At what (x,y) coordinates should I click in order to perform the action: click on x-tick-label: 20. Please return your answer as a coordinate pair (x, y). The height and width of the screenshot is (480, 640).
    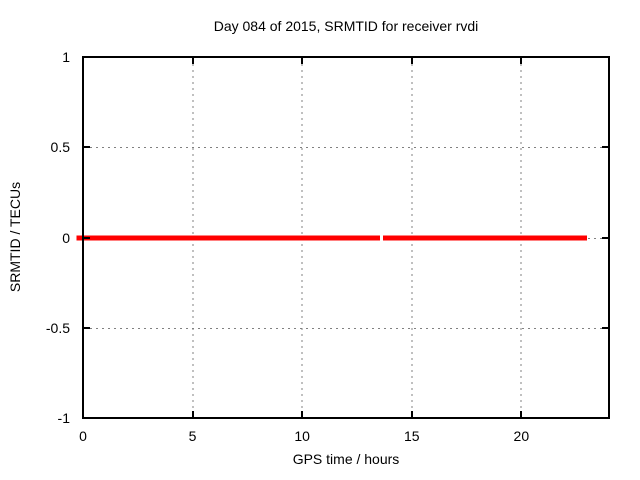
    Looking at the image, I should click on (521, 436).